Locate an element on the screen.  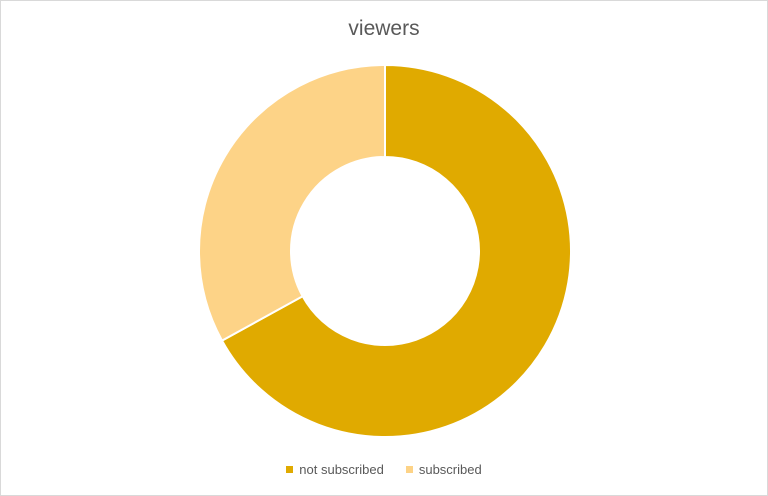
chart-title: viewers is located at coordinates (384, 28).